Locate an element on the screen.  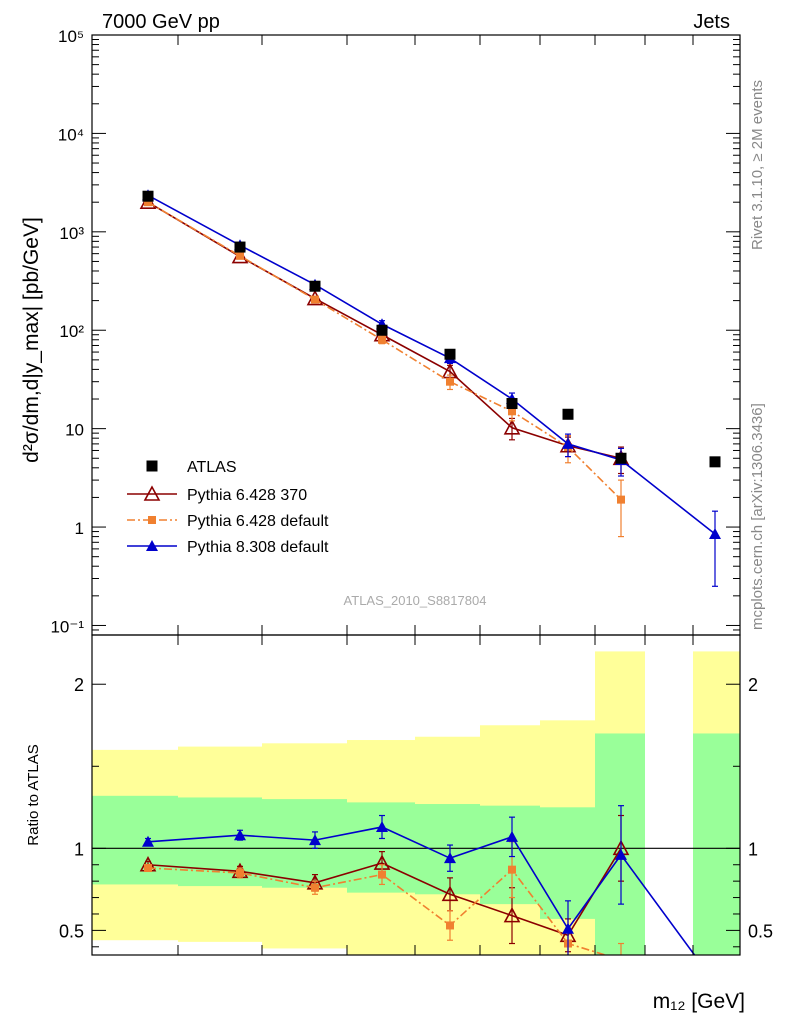
analysis-watermark: ATLAS_2010_S8817804 is located at coordinates (415, 600).